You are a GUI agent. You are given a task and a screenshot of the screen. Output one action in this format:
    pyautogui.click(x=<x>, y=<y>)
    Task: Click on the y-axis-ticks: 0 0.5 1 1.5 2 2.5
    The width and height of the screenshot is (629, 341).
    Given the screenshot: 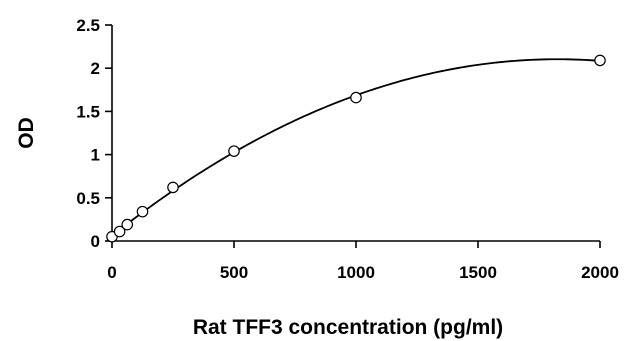 What is the action you would take?
    pyautogui.click(x=94, y=133)
    